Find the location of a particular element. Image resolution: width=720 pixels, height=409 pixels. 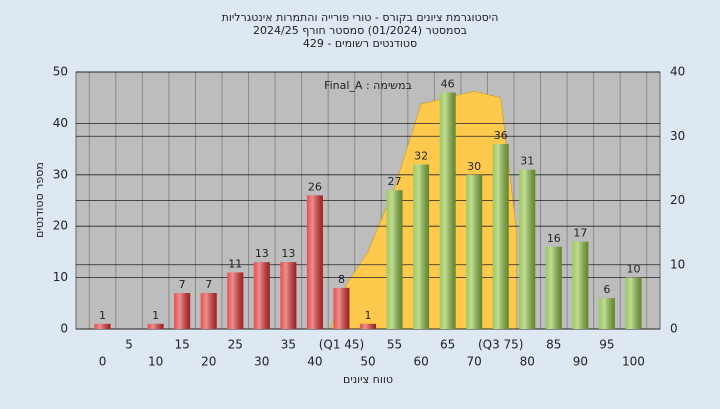

x-tick-label: 80 is located at coordinates (527, 362).